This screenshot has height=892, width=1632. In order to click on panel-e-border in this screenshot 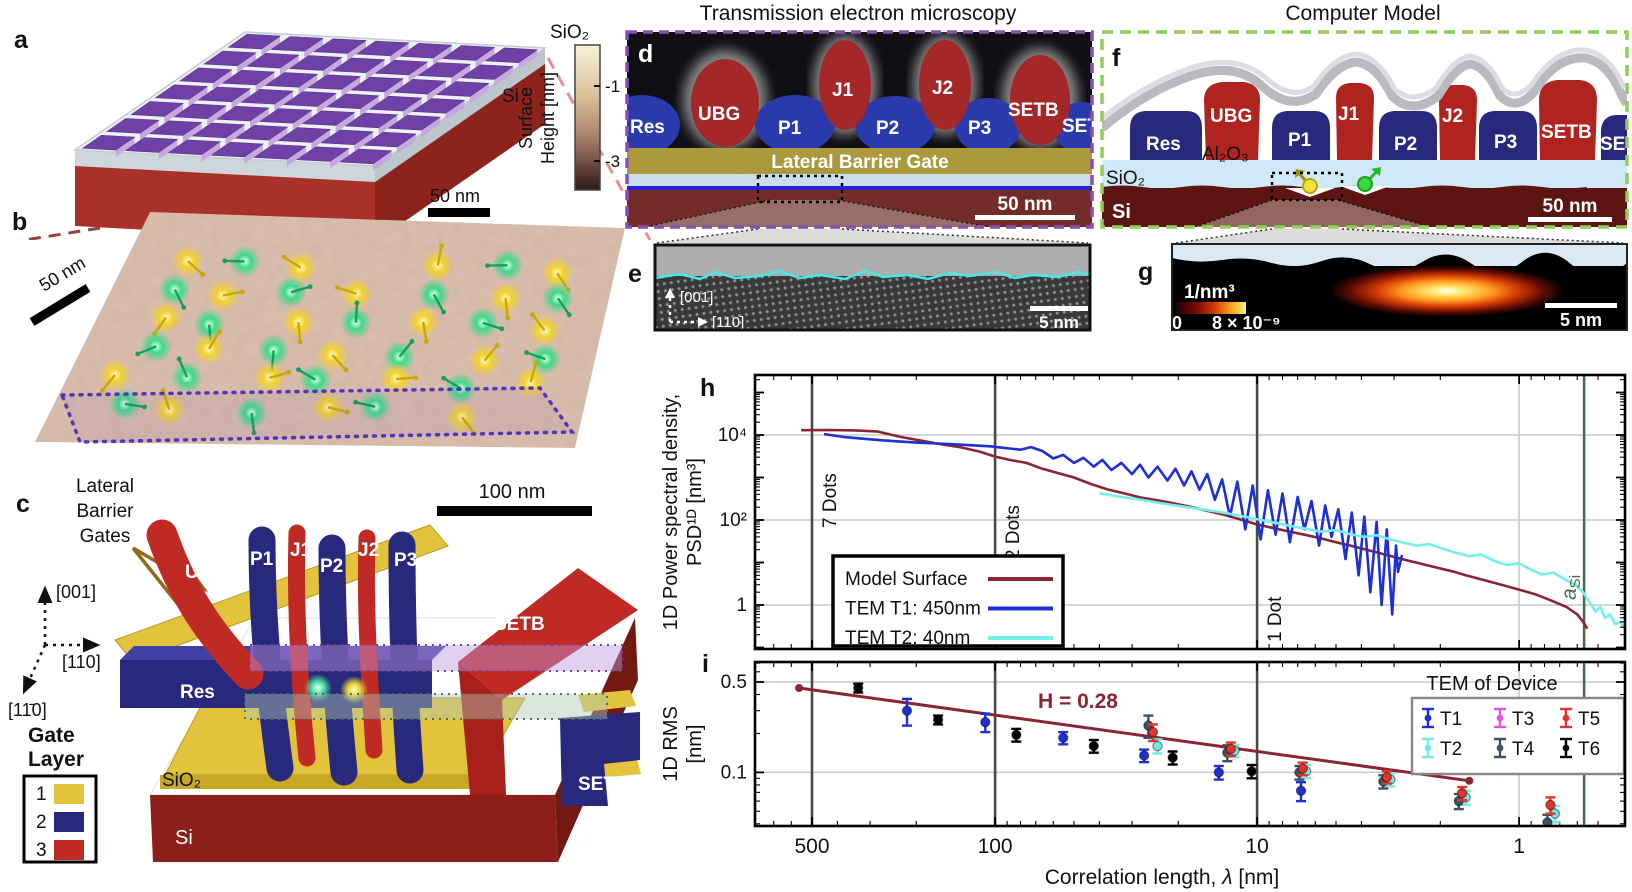, I will do `click(872, 287)`.